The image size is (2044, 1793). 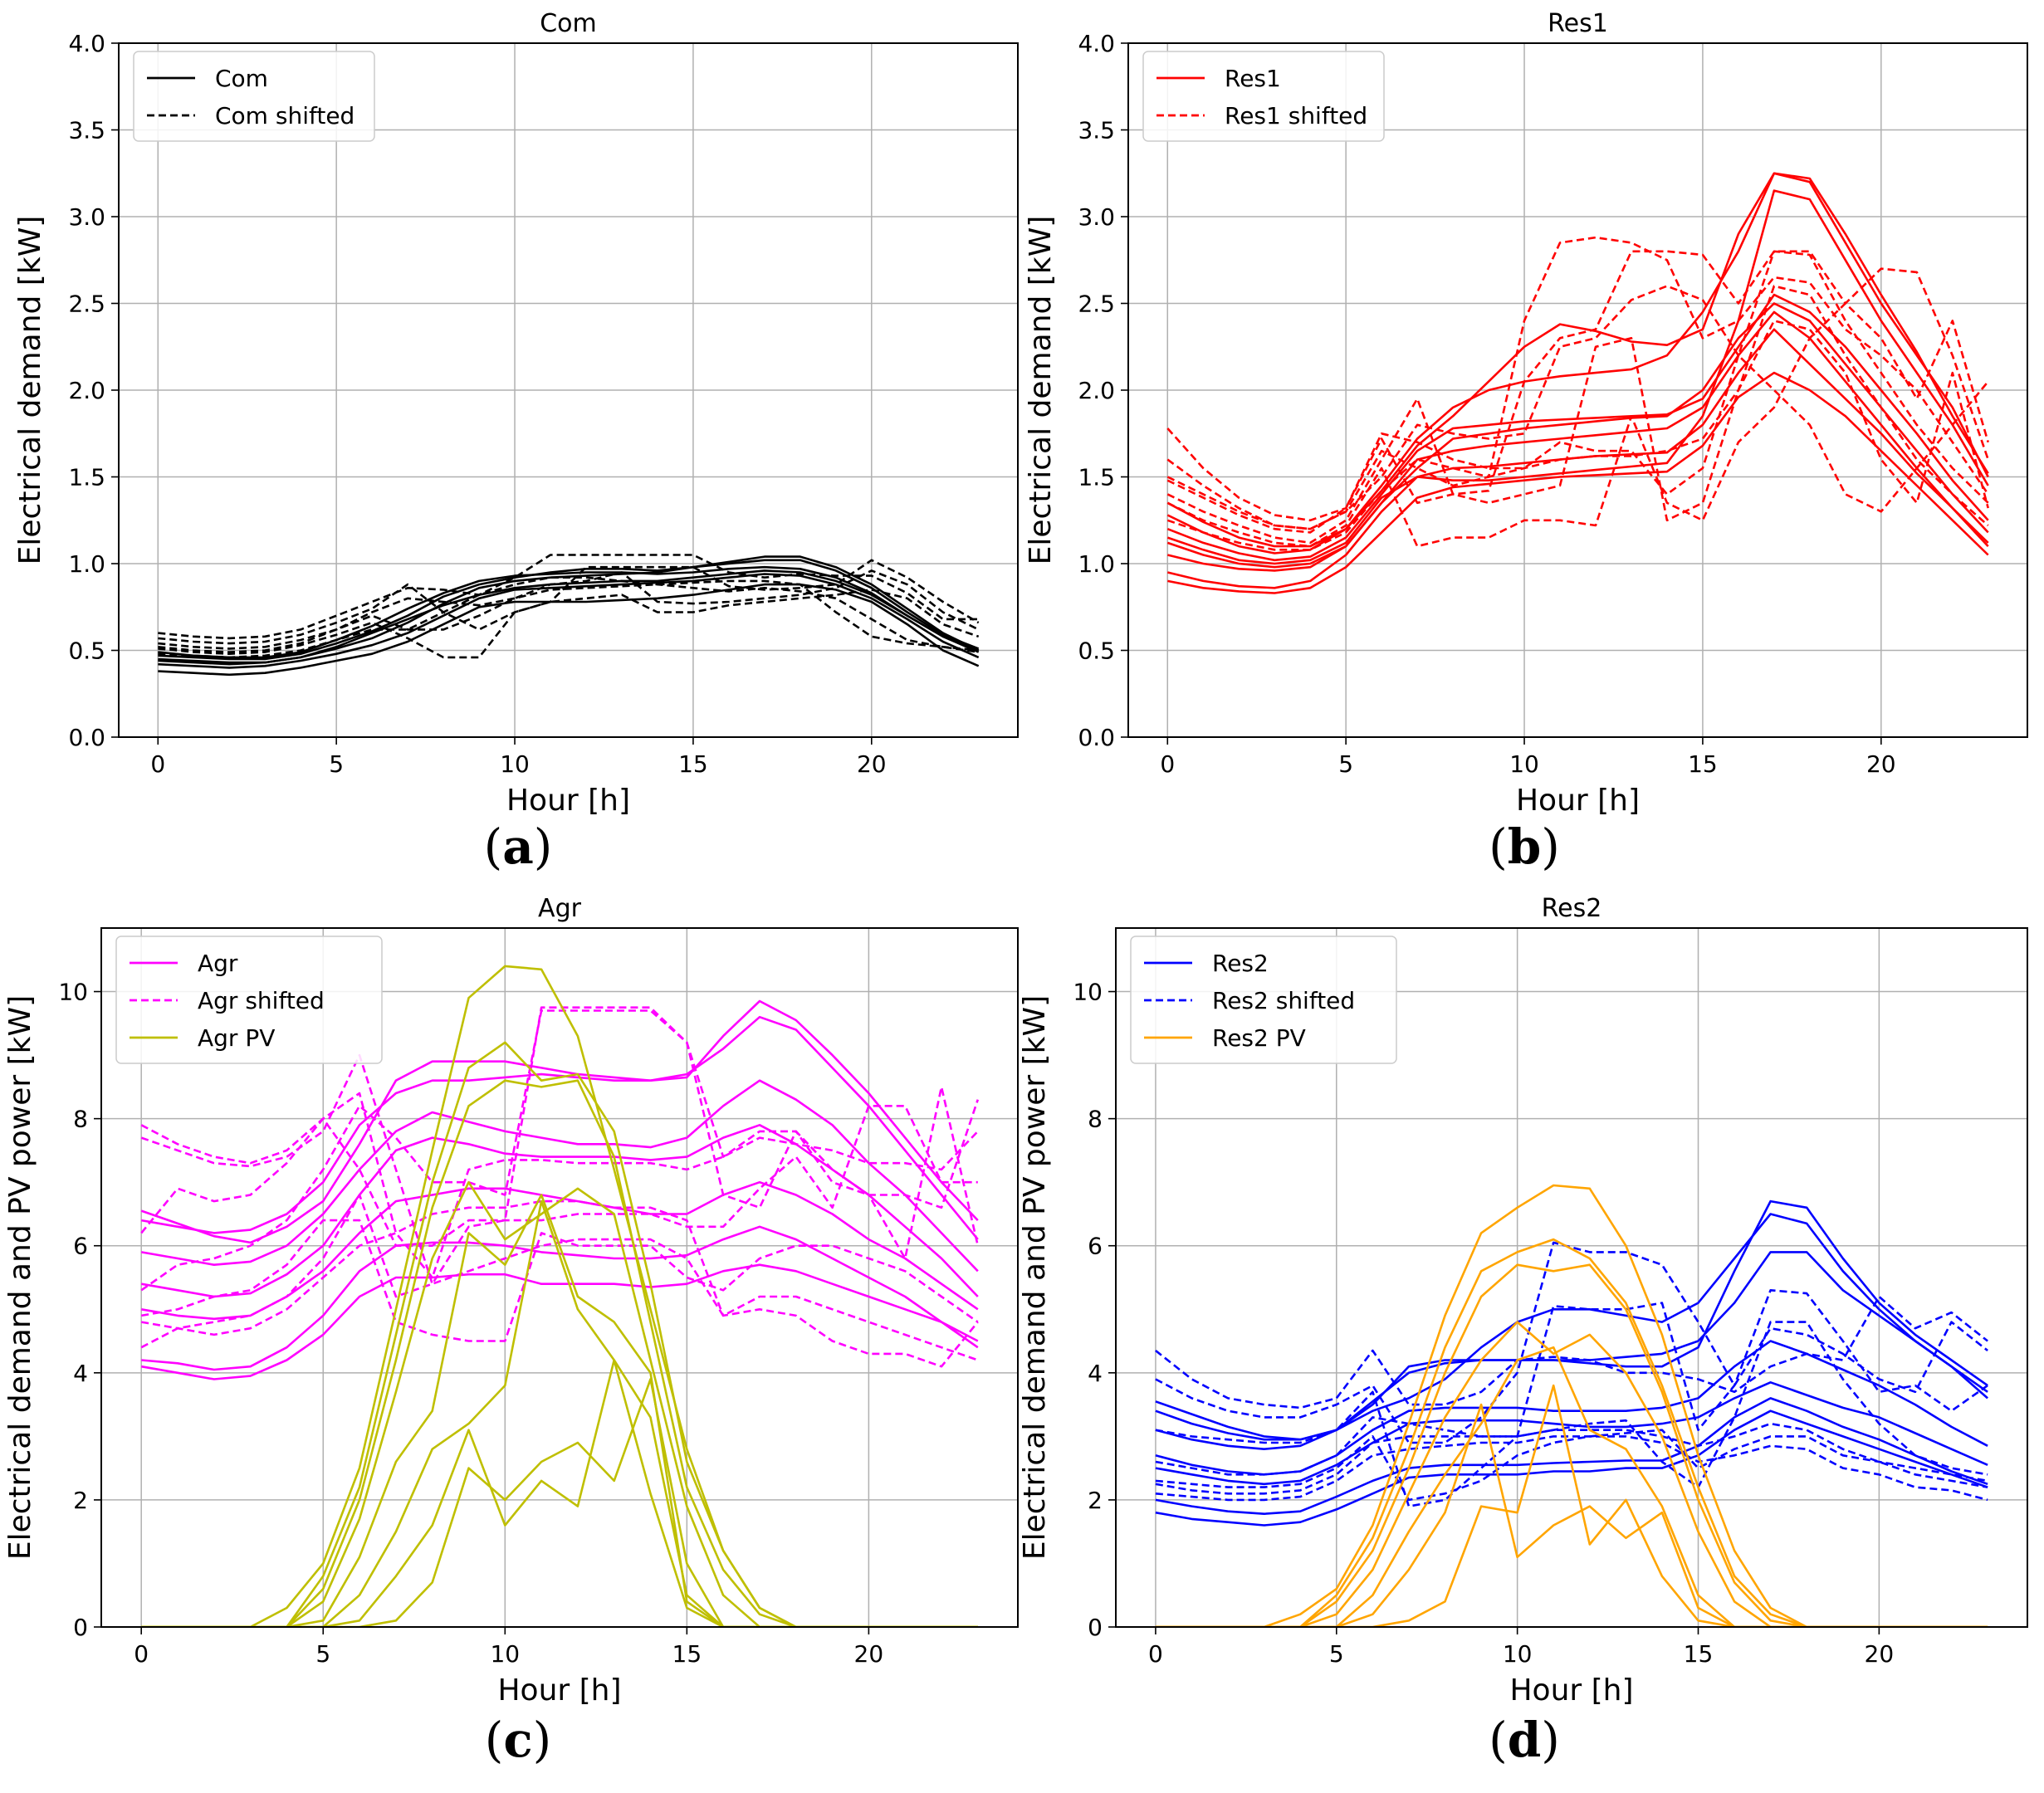 What do you see at coordinates (80, 1246) in the screenshot?
I see `y-tick-label: 6` at bounding box center [80, 1246].